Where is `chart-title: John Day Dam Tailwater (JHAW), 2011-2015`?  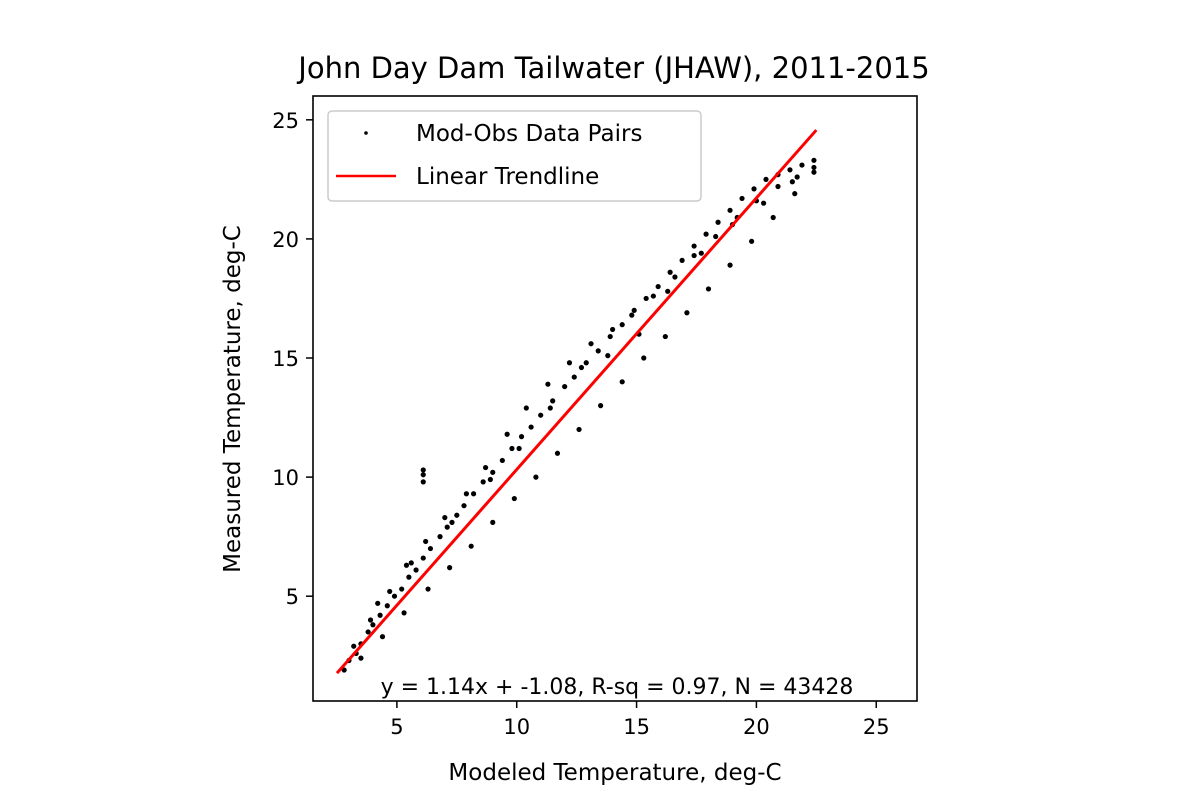 chart-title: John Day Dam Tailwater (JHAW), 2011-2015 is located at coordinates (612, 68).